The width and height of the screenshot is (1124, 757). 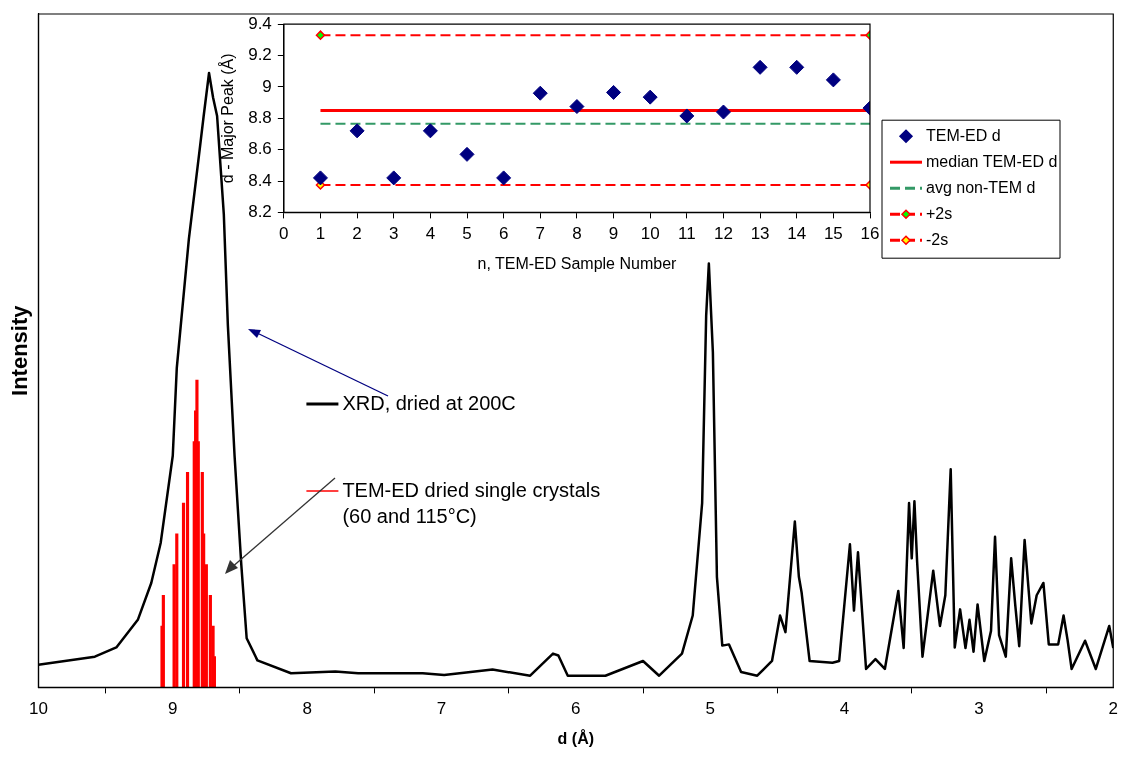 What do you see at coordinates (576, 737) in the screenshot?
I see `x-axis-title: d (Å)` at bounding box center [576, 737].